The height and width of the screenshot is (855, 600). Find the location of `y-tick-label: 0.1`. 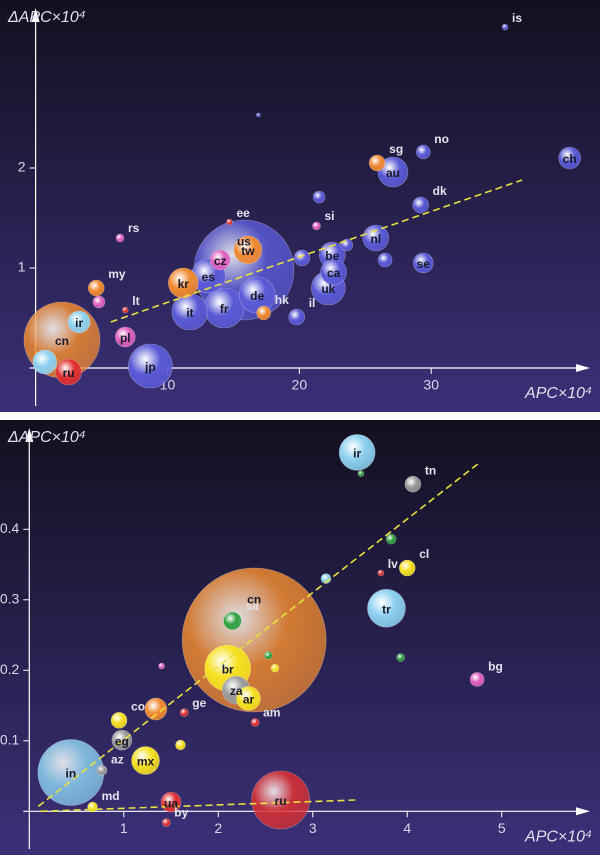

y-tick-label: 0.1 is located at coordinates (9, 739).